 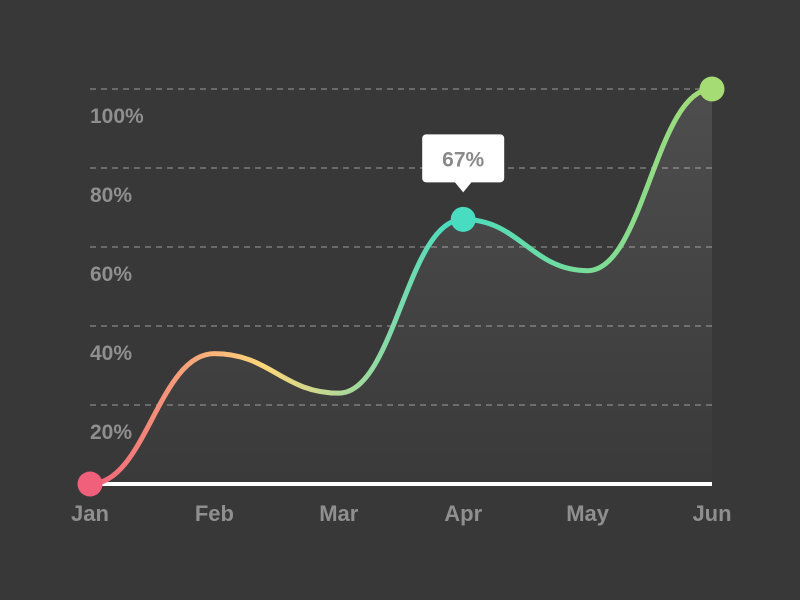 What do you see at coordinates (588, 513) in the screenshot?
I see `x-tick-label: May` at bounding box center [588, 513].